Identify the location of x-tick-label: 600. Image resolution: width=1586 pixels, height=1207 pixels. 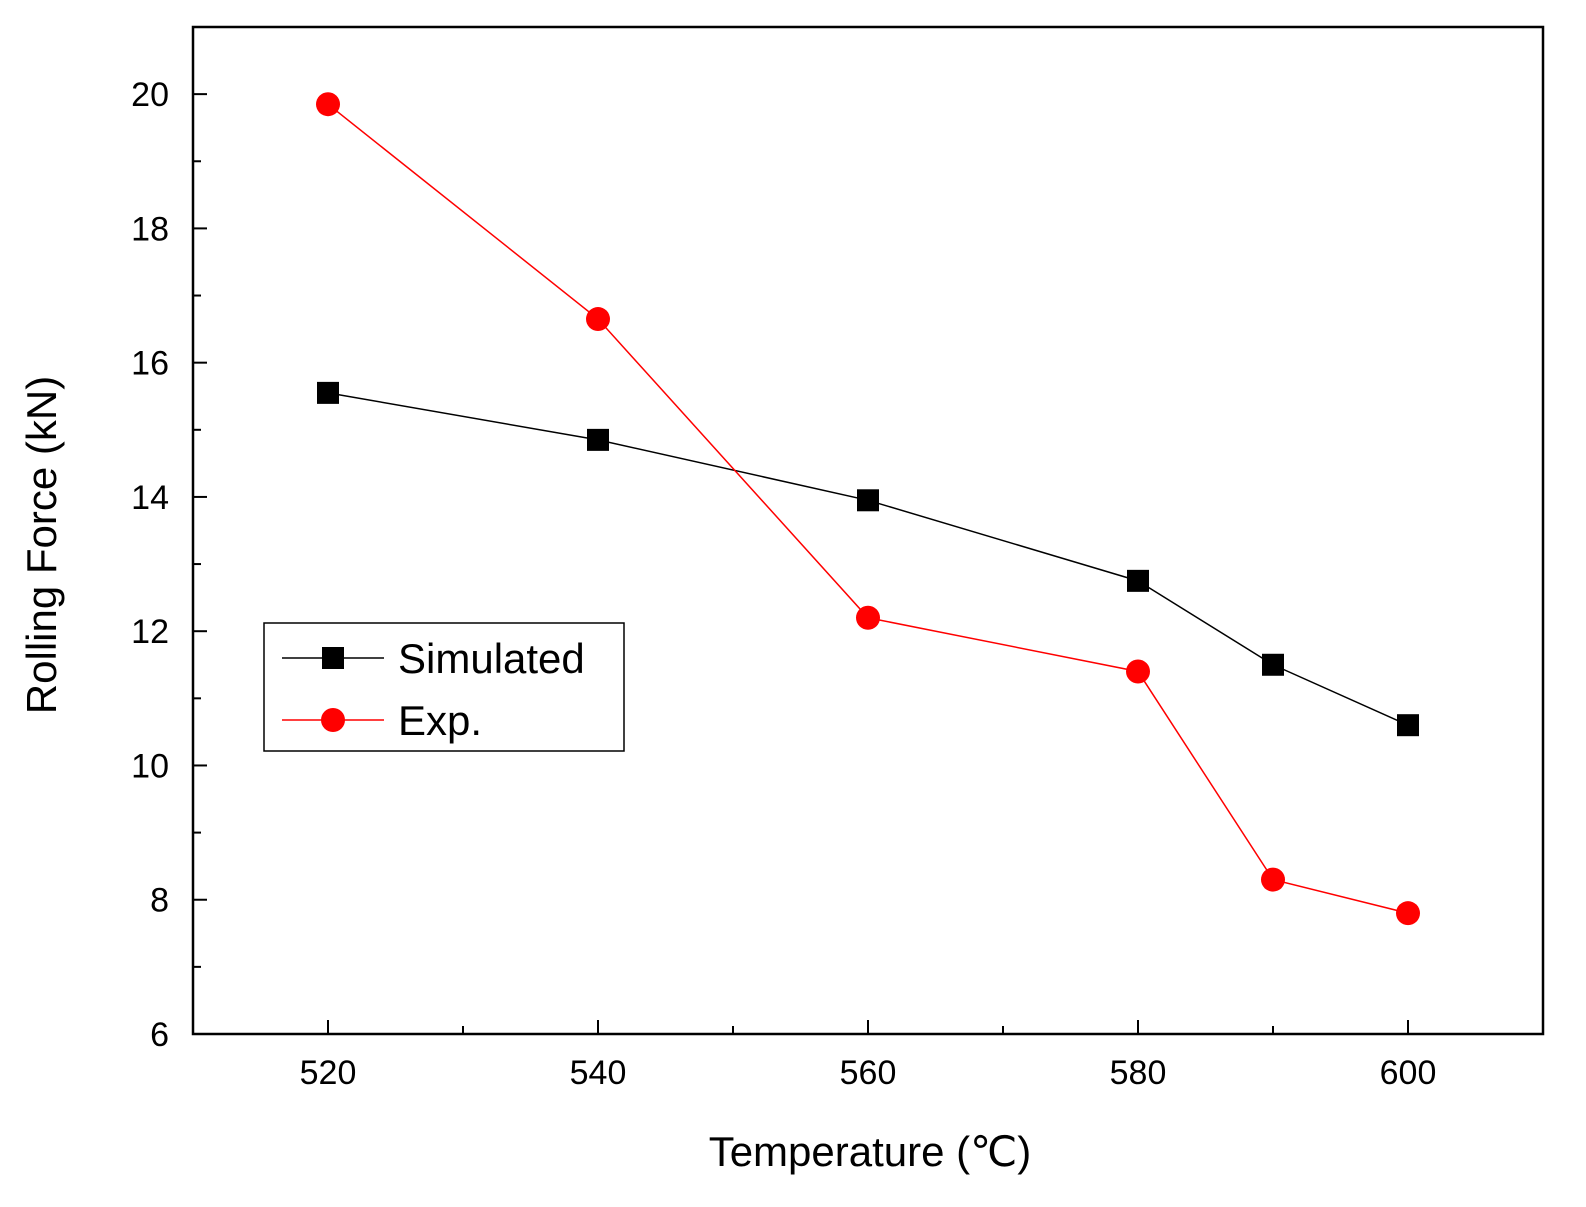
(1408, 1073).